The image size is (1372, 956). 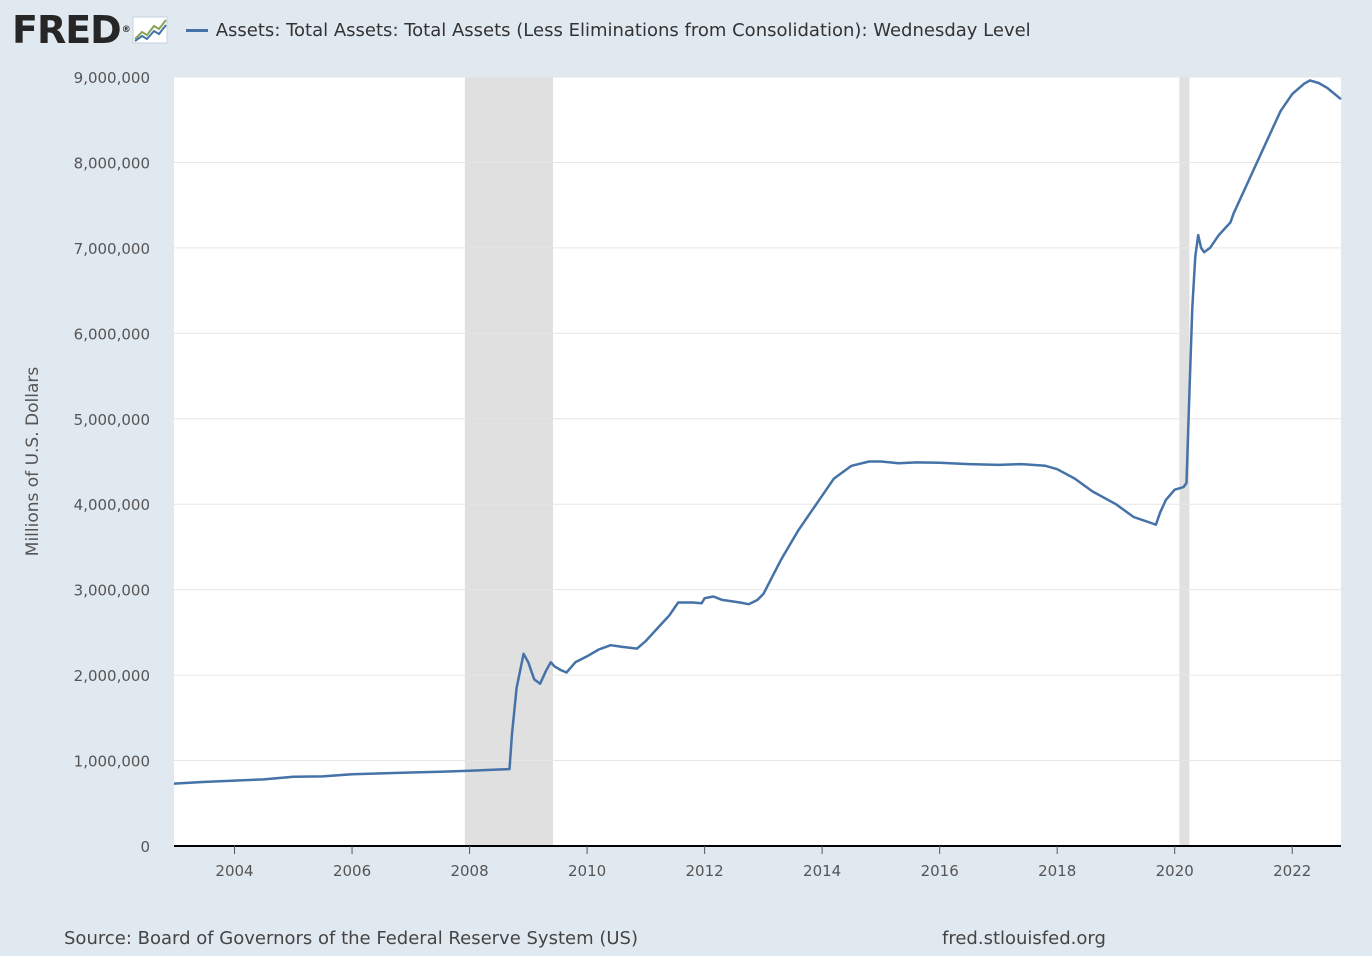 I want to click on y-tick-label: 9,000,000, so click(x=112, y=78).